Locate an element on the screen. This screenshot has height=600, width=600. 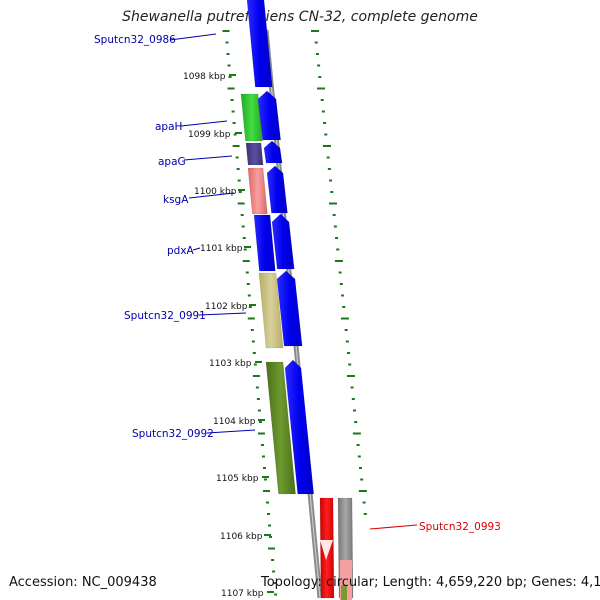
tick-label: 1104 kbp is located at coordinates (234, 422).